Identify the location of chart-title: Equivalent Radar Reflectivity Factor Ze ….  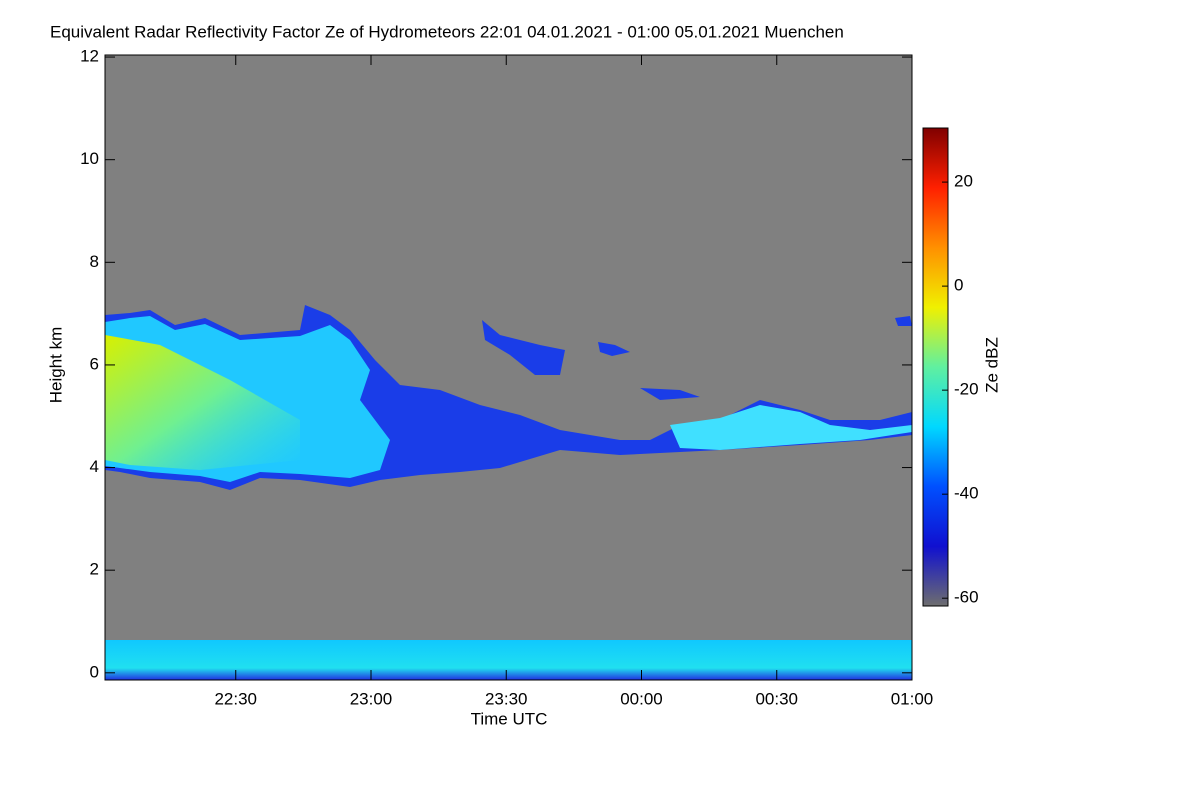
(447, 31).